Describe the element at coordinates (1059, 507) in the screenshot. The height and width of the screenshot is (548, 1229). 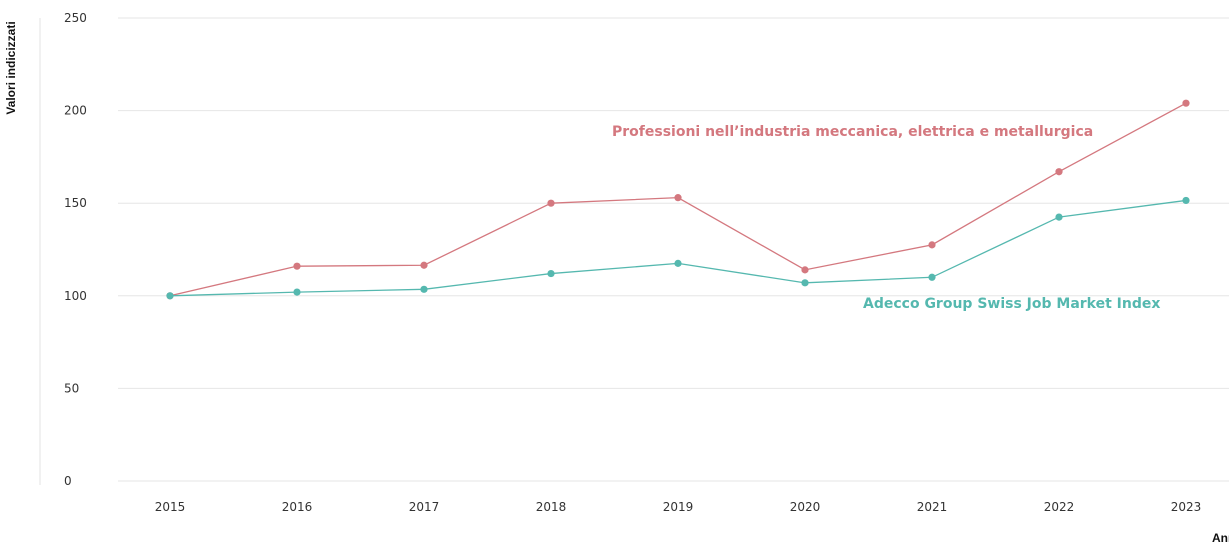
I see `x-tick-label: 2022` at that location.